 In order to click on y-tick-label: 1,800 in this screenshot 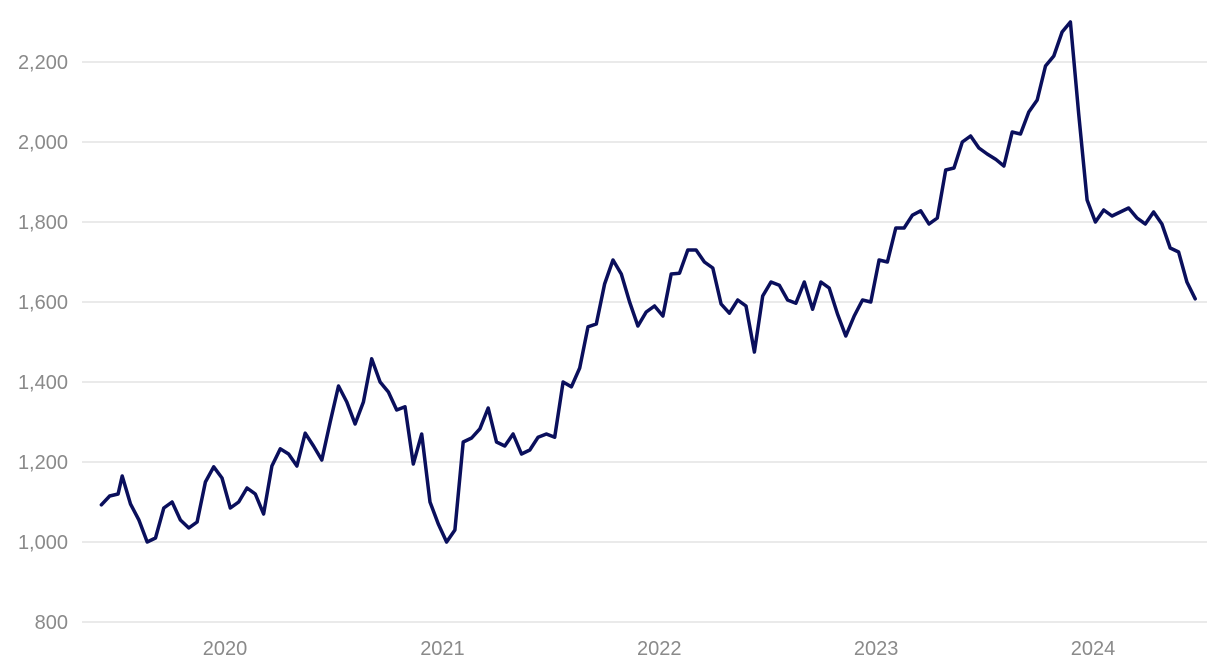, I will do `click(43, 223)`.